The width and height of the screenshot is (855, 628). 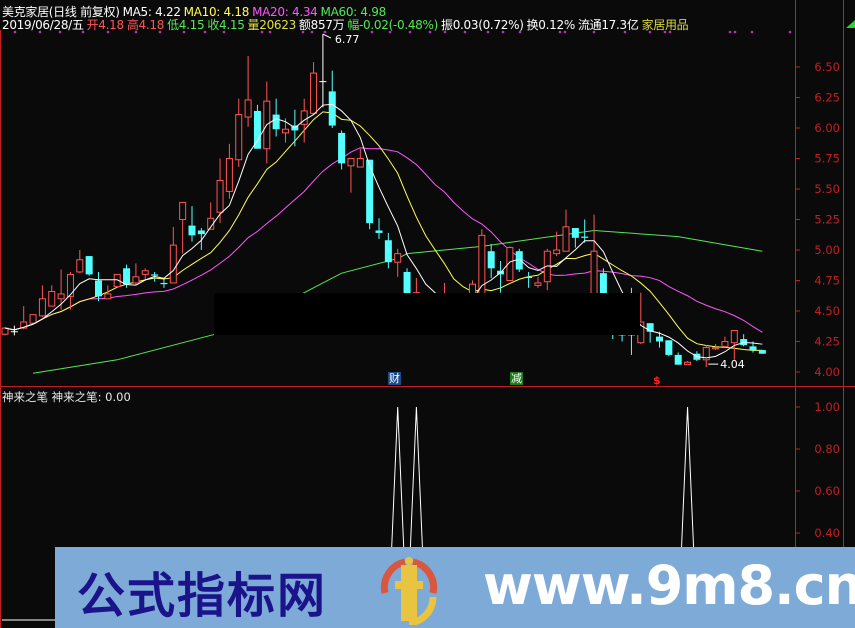 What do you see at coordinates (827, 159) in the screenshot?
I see `y-tick-label: 5.75` at bounding box center [827, 159].